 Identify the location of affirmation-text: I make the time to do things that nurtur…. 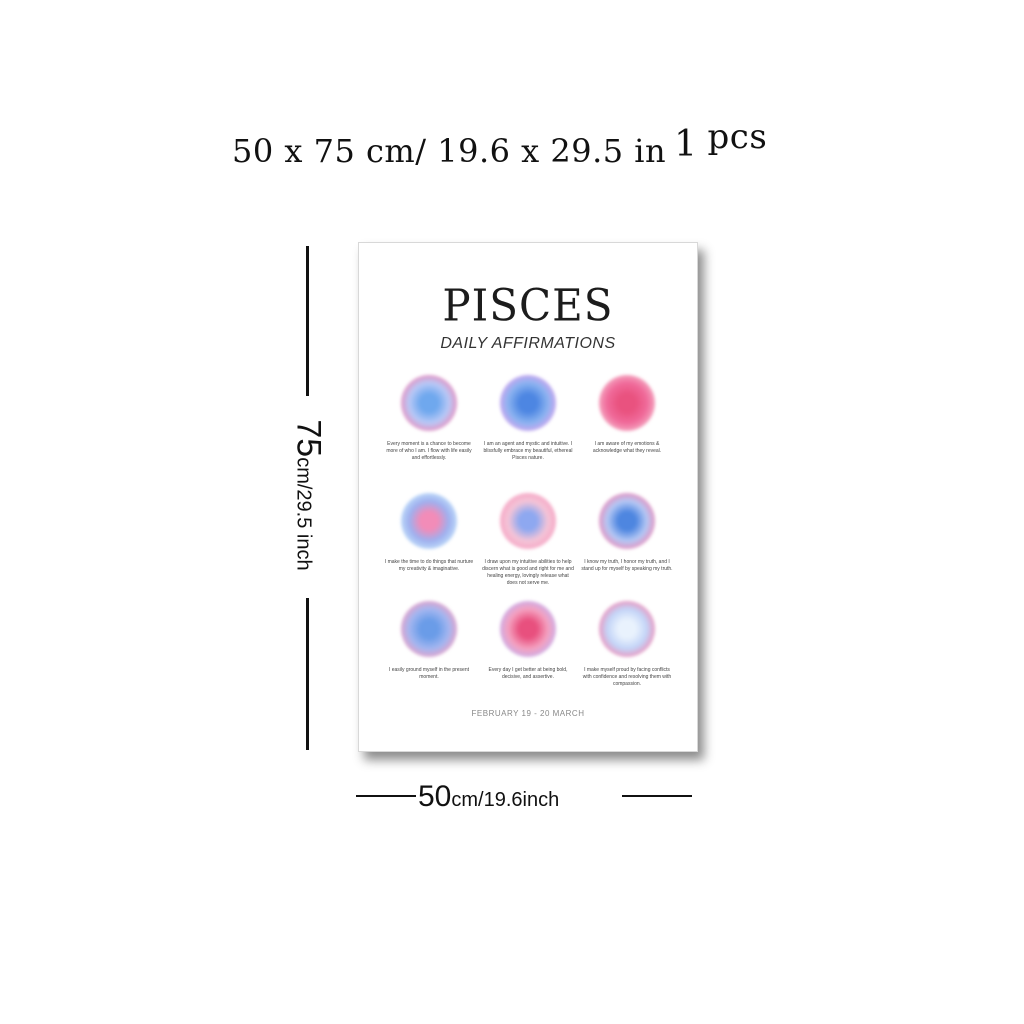
(429, 565).